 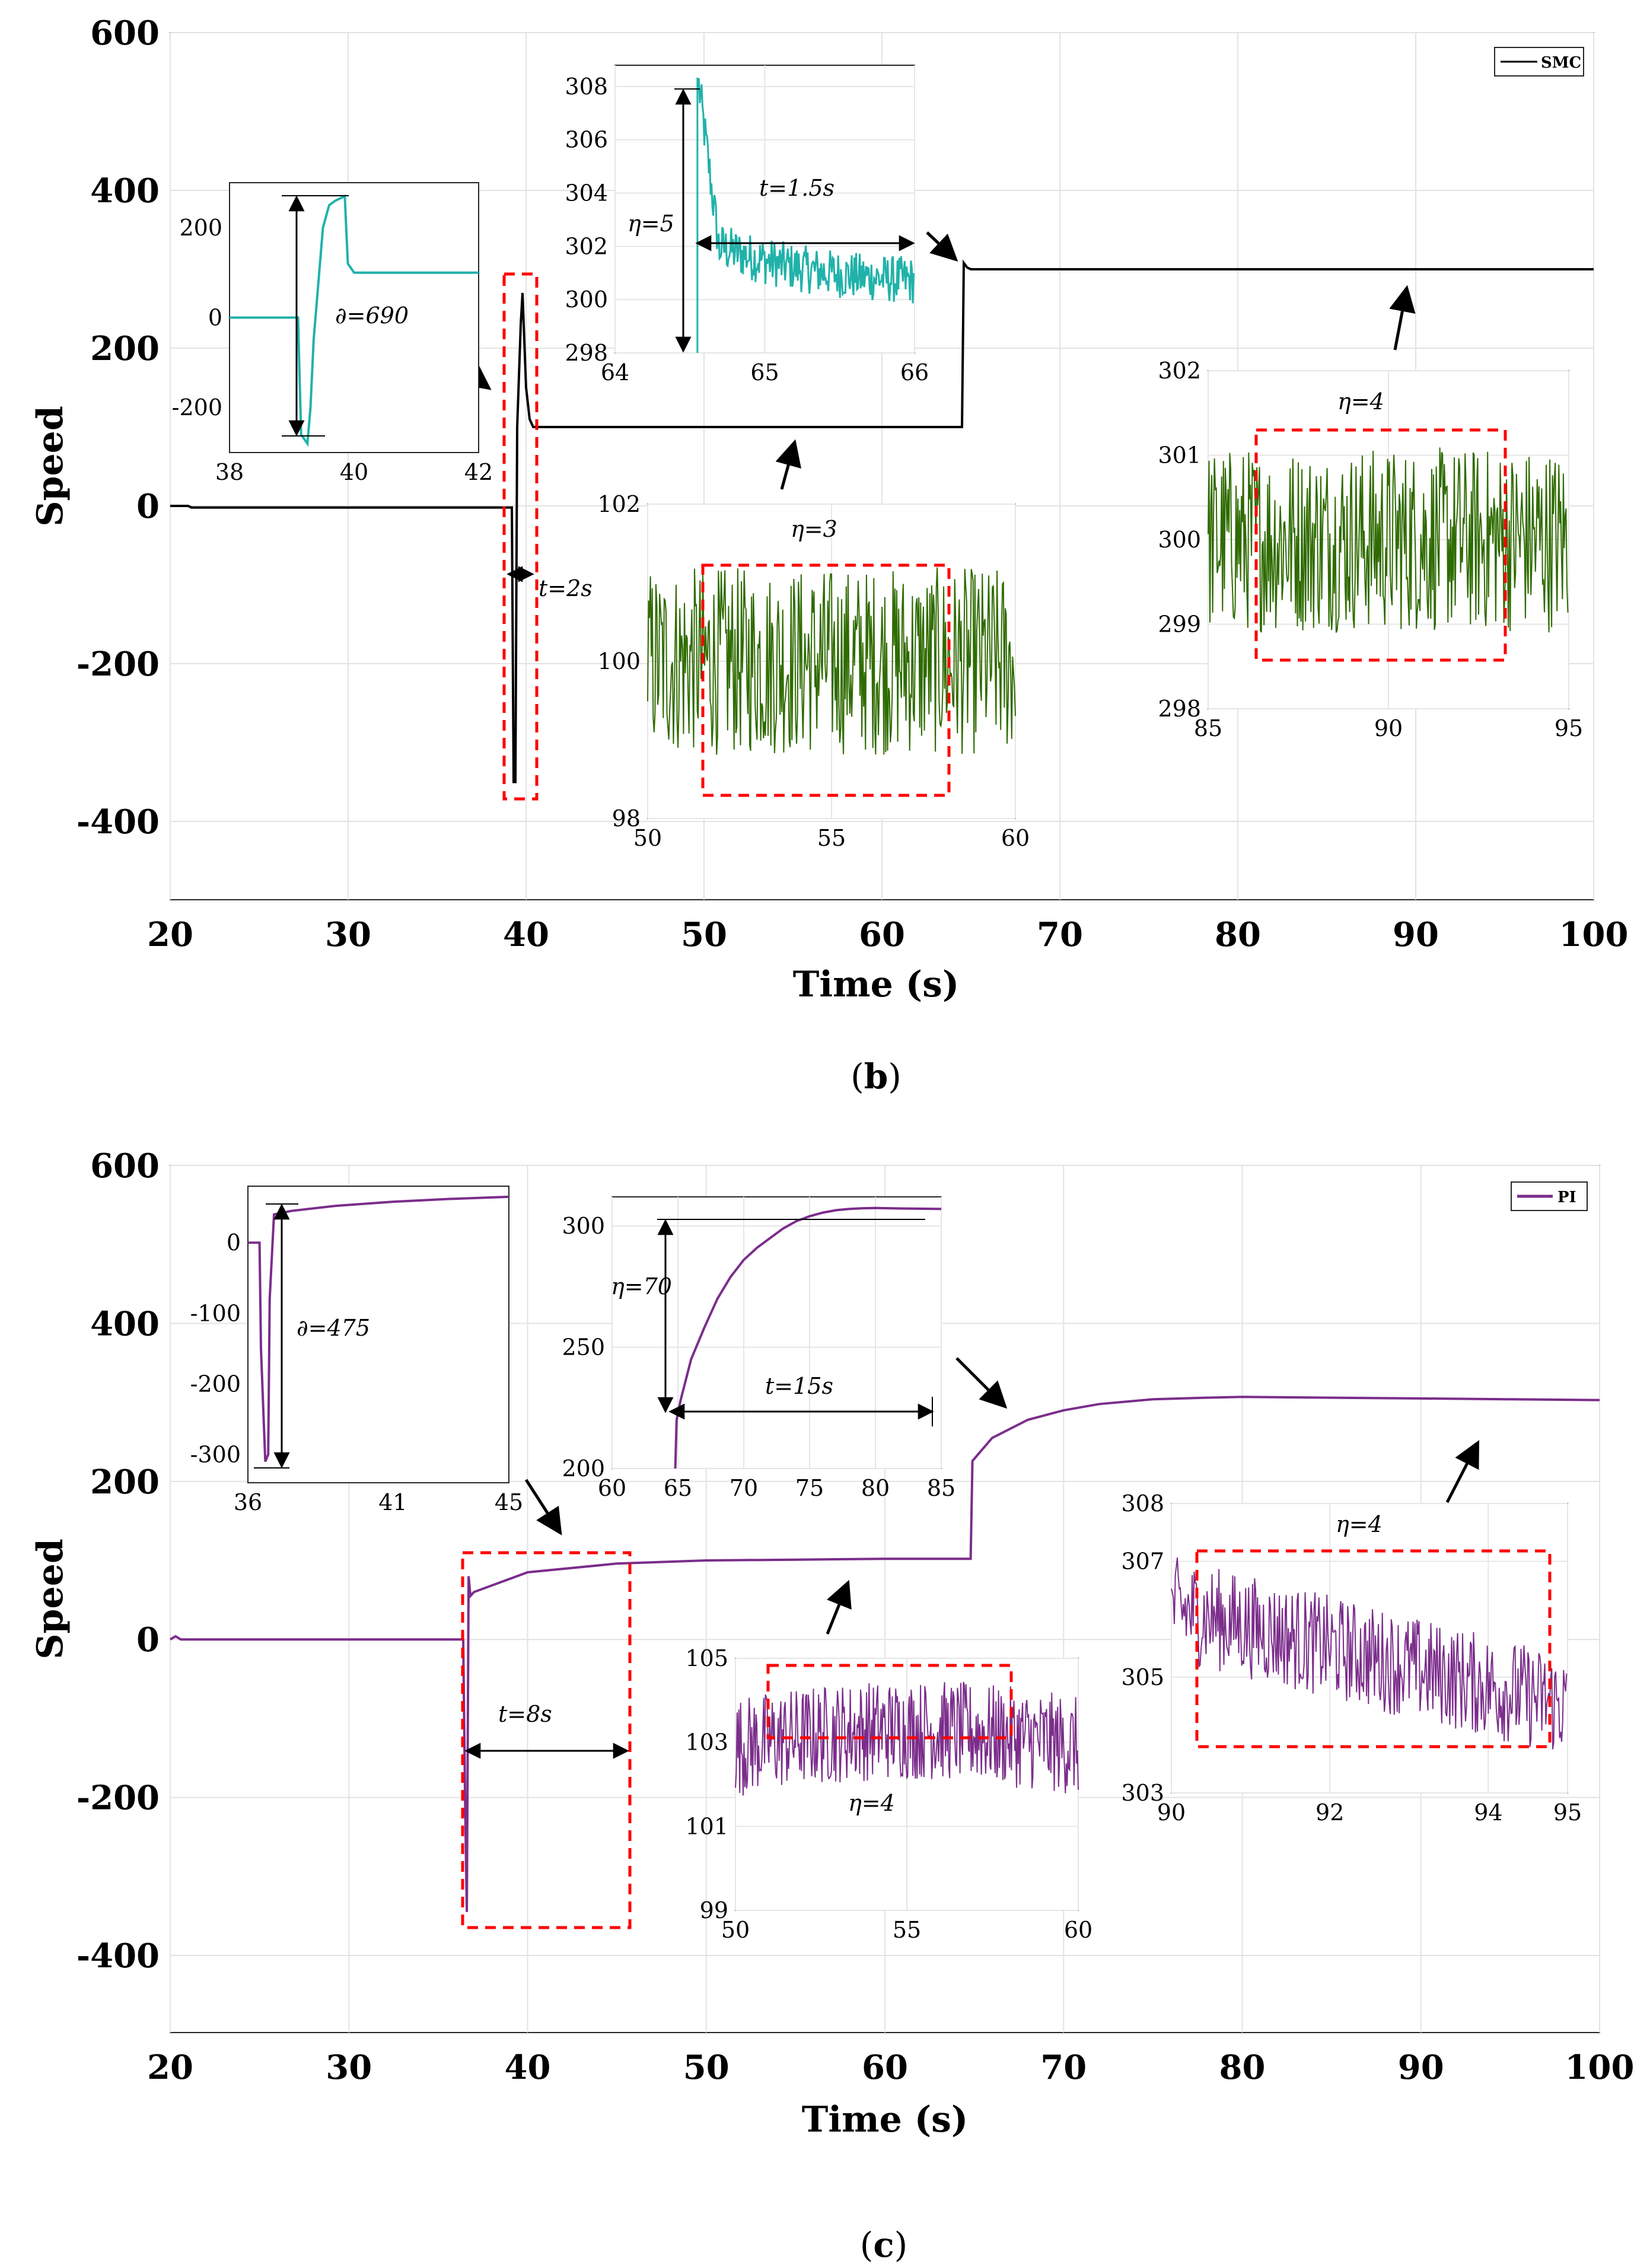 What do you see at coordinates (586, 299) in the screenshot?
I see `b-in2-y-tick-label: 300` at bounding box center [586, 299].